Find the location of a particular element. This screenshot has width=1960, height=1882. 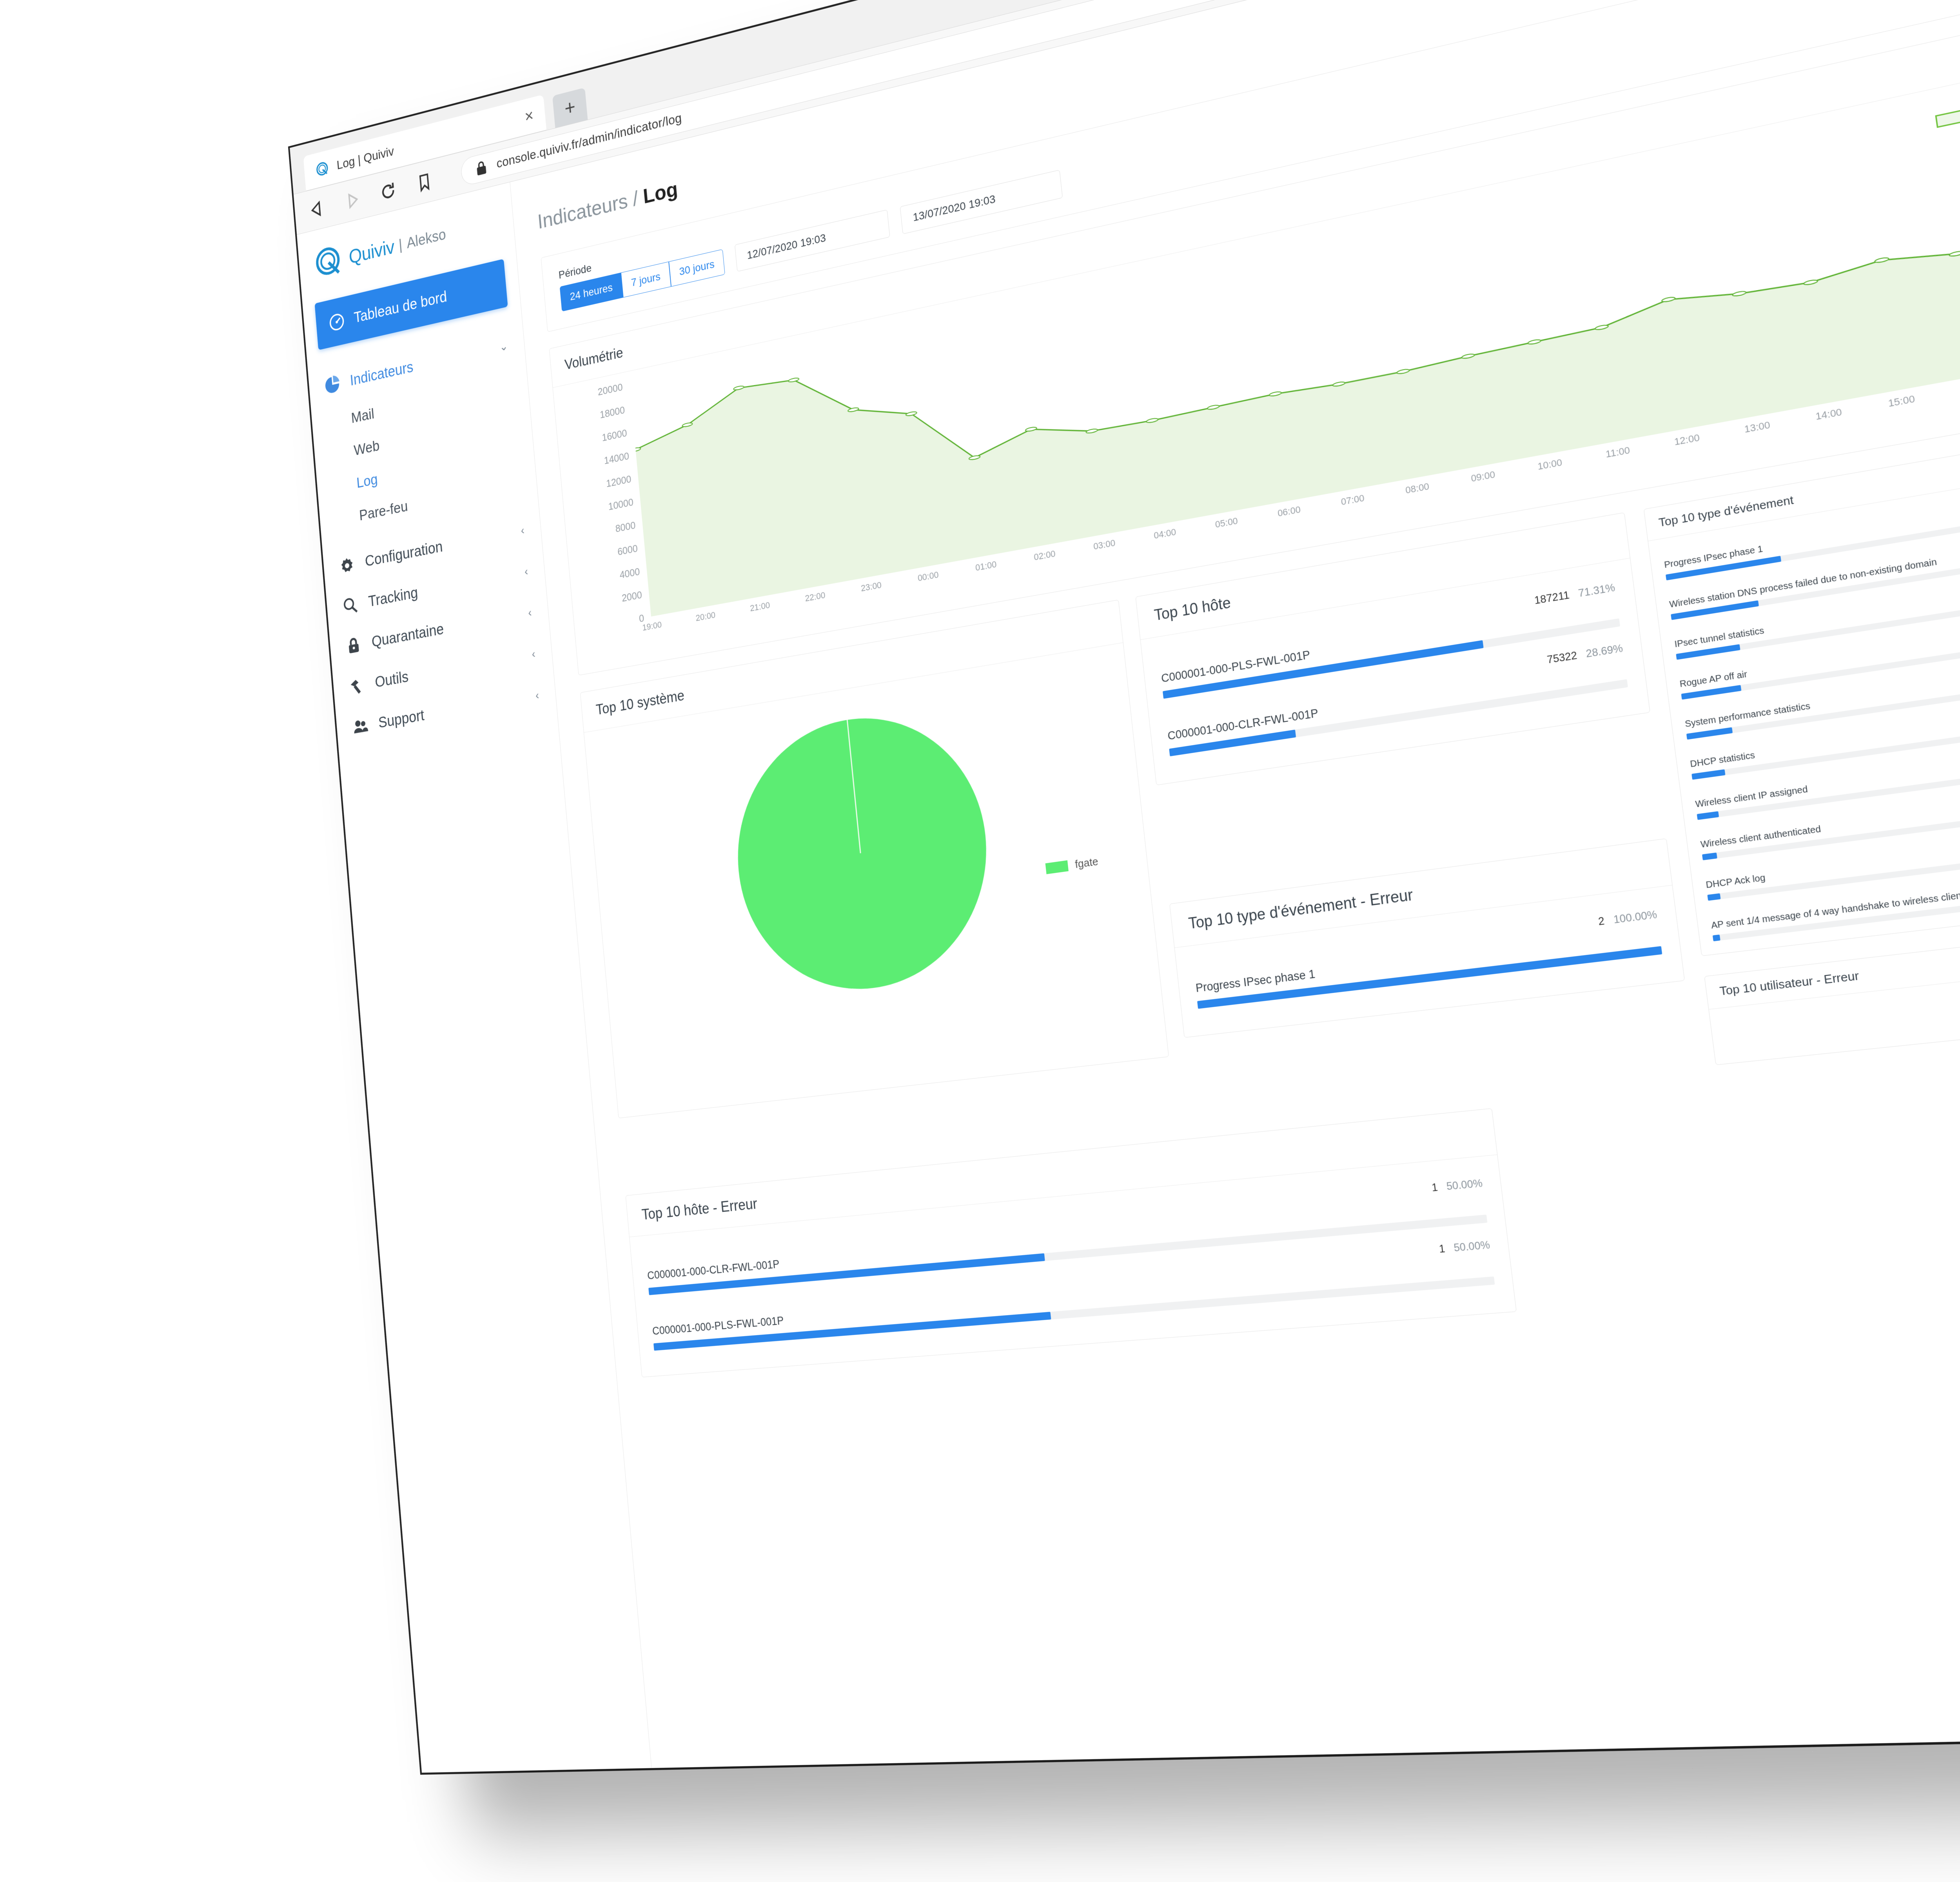

y-tick: 14000 is located at coordinates (616, 458).